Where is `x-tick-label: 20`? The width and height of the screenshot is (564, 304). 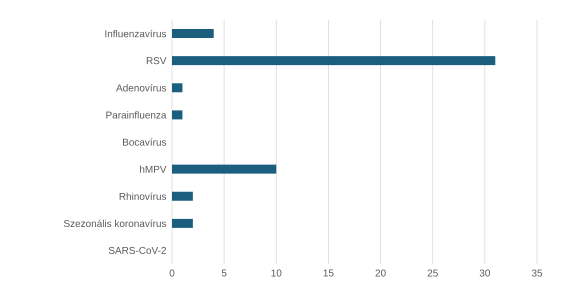 x-tick-label: 20 is located at coordinates (381, 273).